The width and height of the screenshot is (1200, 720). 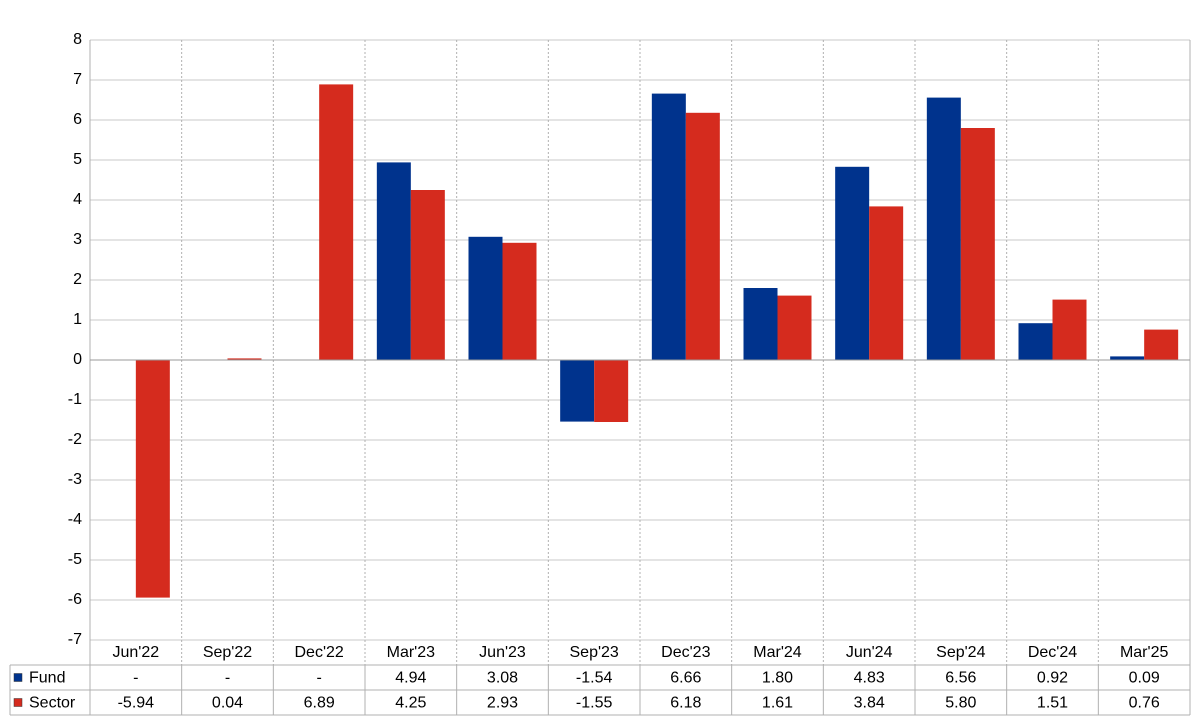 I want to click on y-tick-label: -1, so click(x=75, y=399).